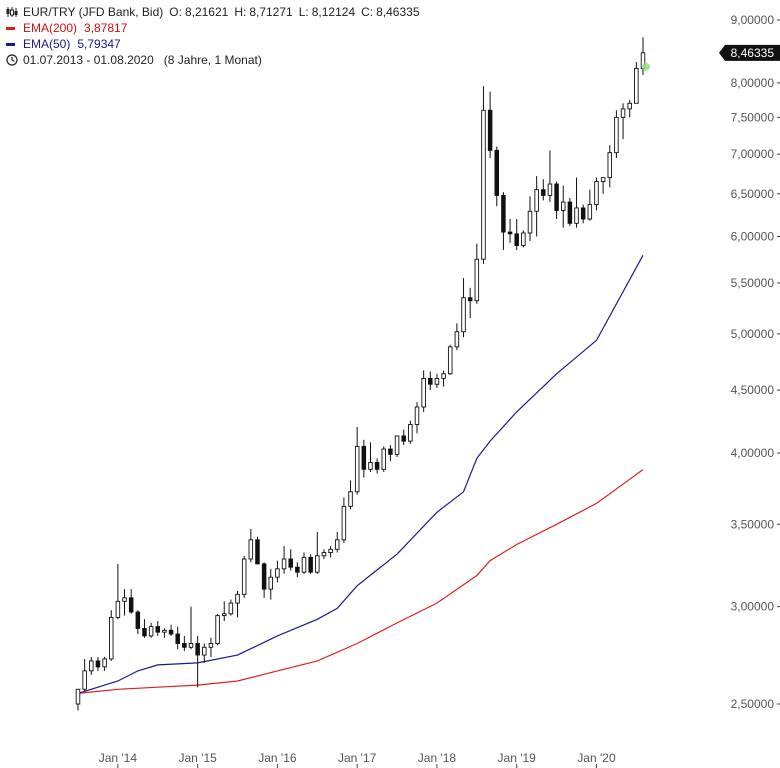 This screenshot has width=780, height=768. Describe the element at coordinates (646, 66) in the screenshot. I see `last-point-highlight` at that location.